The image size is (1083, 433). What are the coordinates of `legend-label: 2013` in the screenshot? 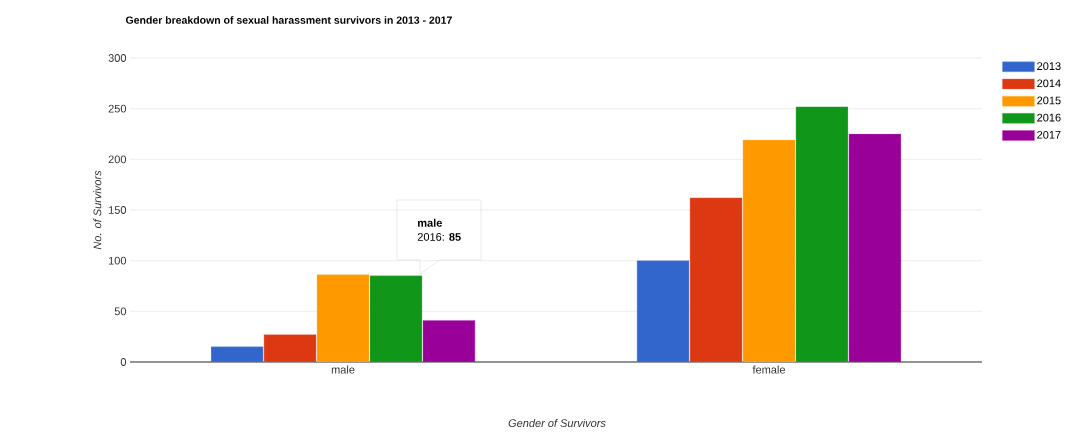 It's located at (1049, 66).